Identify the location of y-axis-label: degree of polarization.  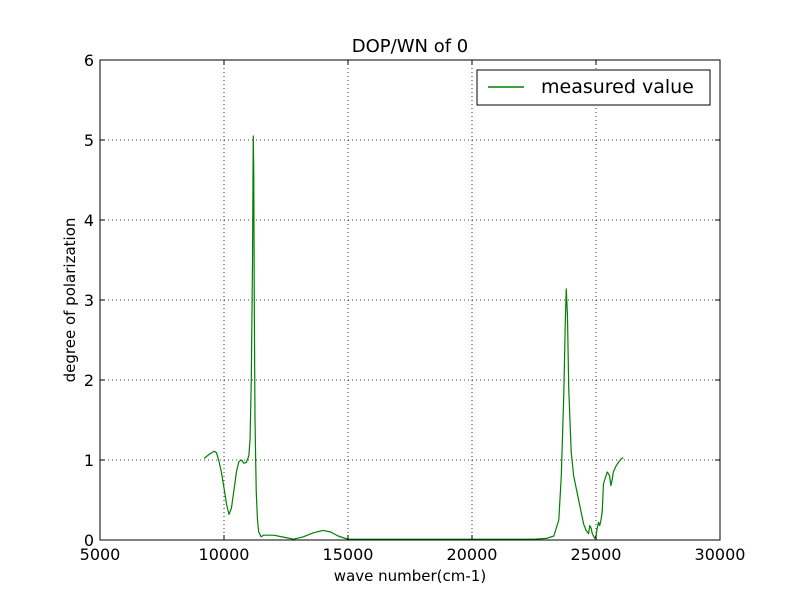
(70, 300).